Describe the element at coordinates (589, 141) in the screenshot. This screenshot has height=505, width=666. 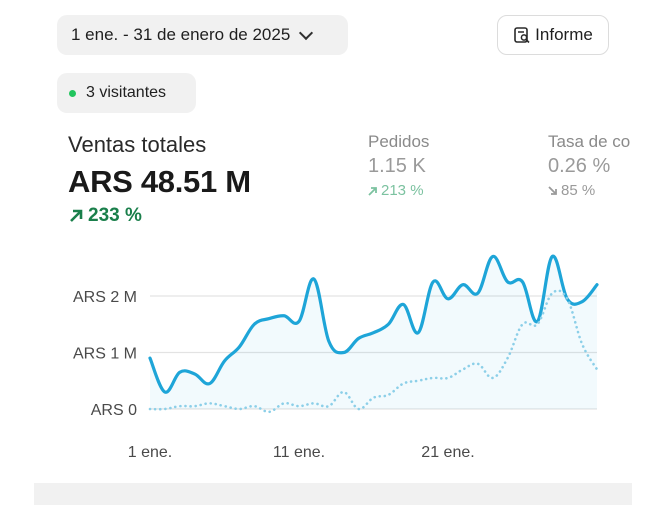
I see `conversion-label: Tasa de co` at that location.